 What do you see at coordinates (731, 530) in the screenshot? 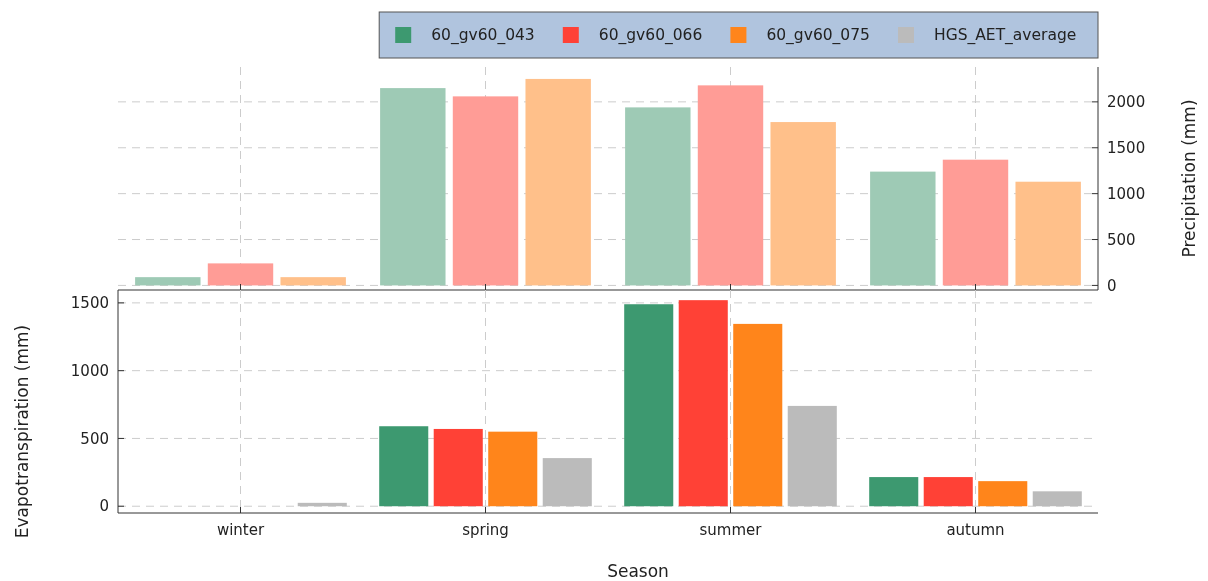
I see `x-tick-label: summer` at bounding box center [731, 530].